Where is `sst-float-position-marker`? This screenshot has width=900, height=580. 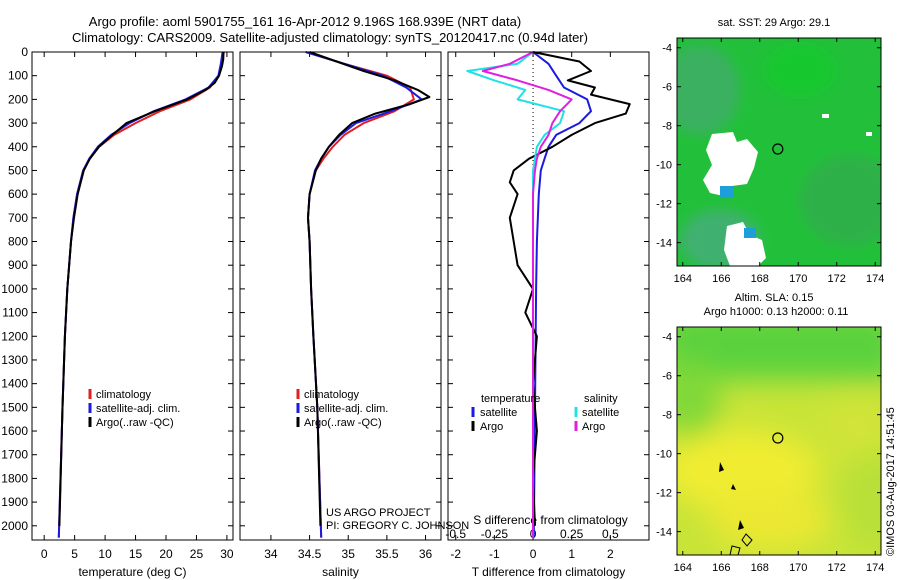
sst-float-position-marker is located at coordinates (778, 149).